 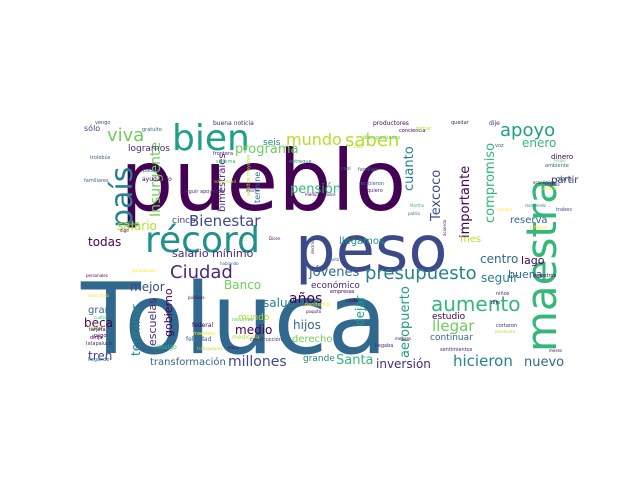 What do you see at coordinates (332, 259) in the screenshot?
I see `word-cuanto-2: Cuánto` at bounding box center [332, 259].